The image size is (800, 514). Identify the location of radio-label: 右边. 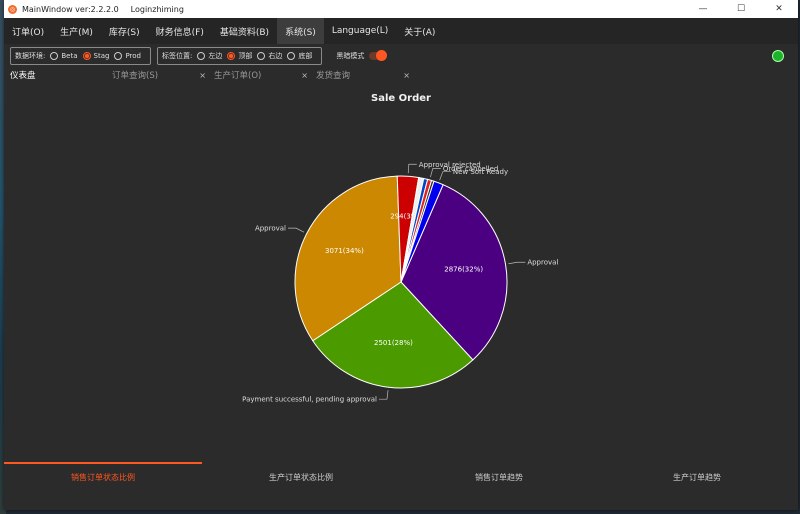
(275, 56).